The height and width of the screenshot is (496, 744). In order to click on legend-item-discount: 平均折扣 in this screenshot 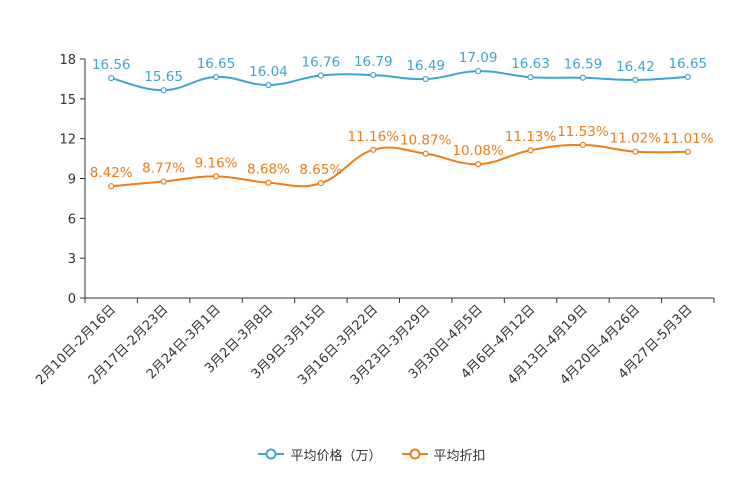, I will do `click(443, 454)`.